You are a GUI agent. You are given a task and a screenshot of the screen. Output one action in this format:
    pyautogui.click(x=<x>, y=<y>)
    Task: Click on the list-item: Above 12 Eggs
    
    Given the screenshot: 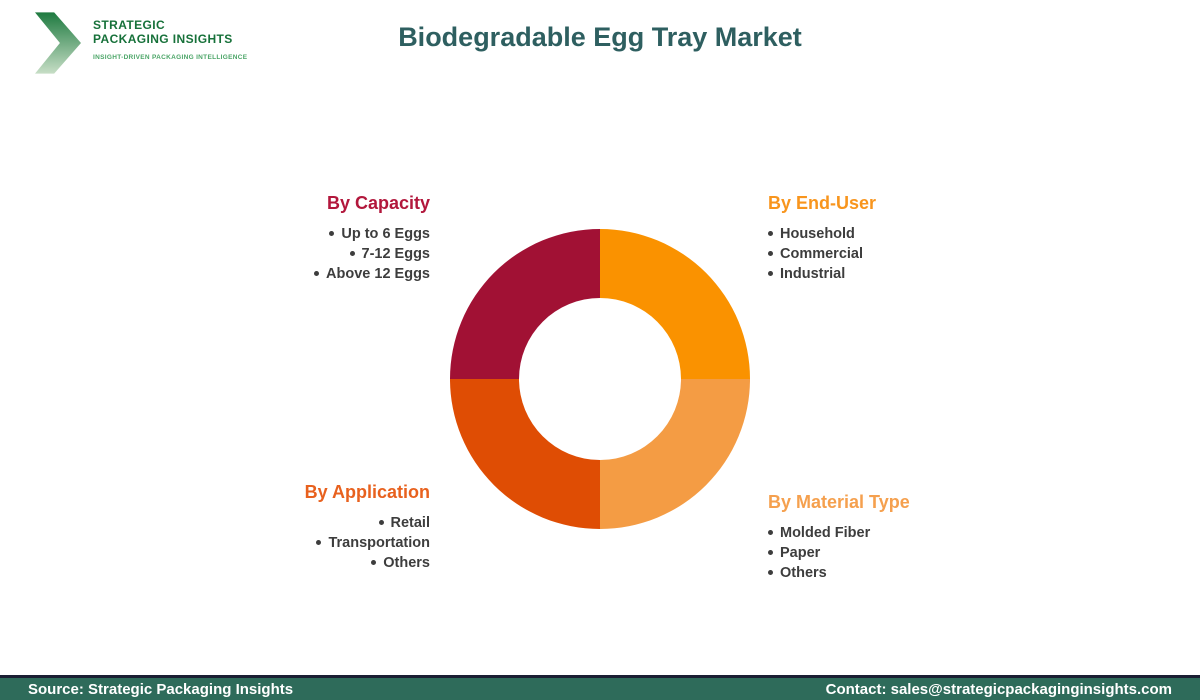 What is the action you would take?
    pyautogui.click(x=330, y=274)
    